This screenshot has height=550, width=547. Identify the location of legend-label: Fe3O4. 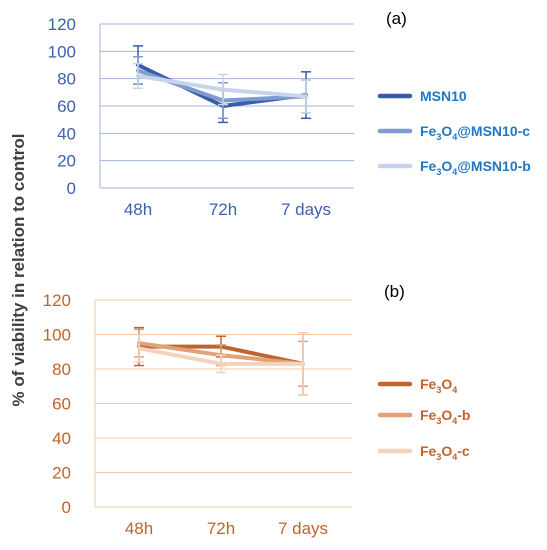
(438, 385).